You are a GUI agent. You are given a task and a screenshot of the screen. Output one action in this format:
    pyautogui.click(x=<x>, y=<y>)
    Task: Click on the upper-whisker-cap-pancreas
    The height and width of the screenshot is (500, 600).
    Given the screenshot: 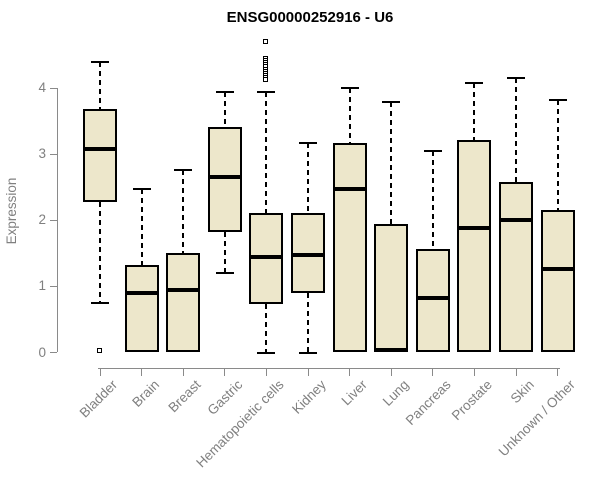 What is the action you would take?
    pyautogui.click(x=432, y=151)
    